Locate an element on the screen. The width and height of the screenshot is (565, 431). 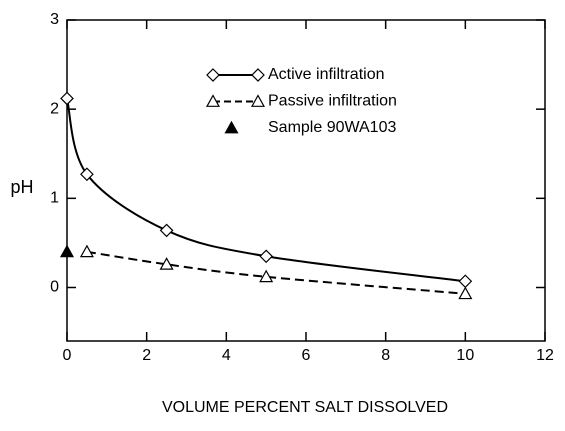
y-axis-label: pH is located at coordinates (21, 187).